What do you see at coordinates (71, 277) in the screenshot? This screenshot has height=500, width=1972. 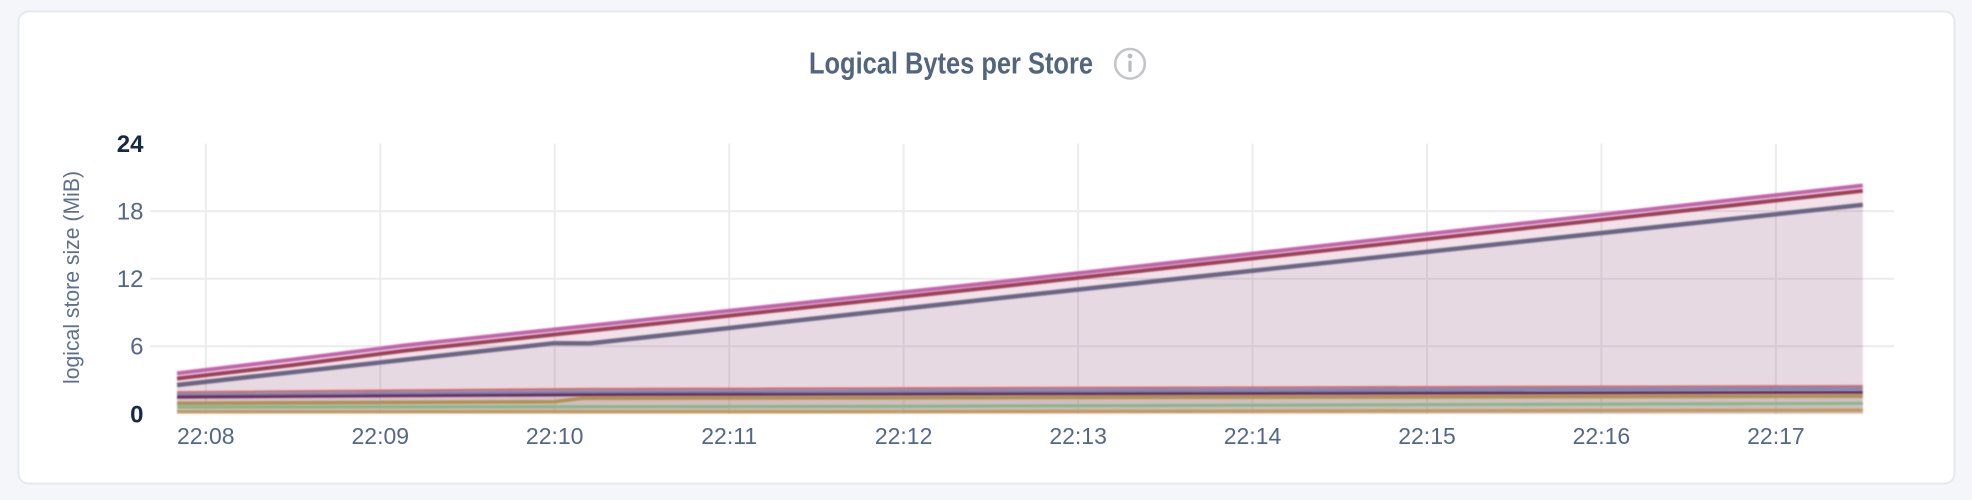 I see `svg-text: logical store size (MiB)` at bounding box center [71, 277].